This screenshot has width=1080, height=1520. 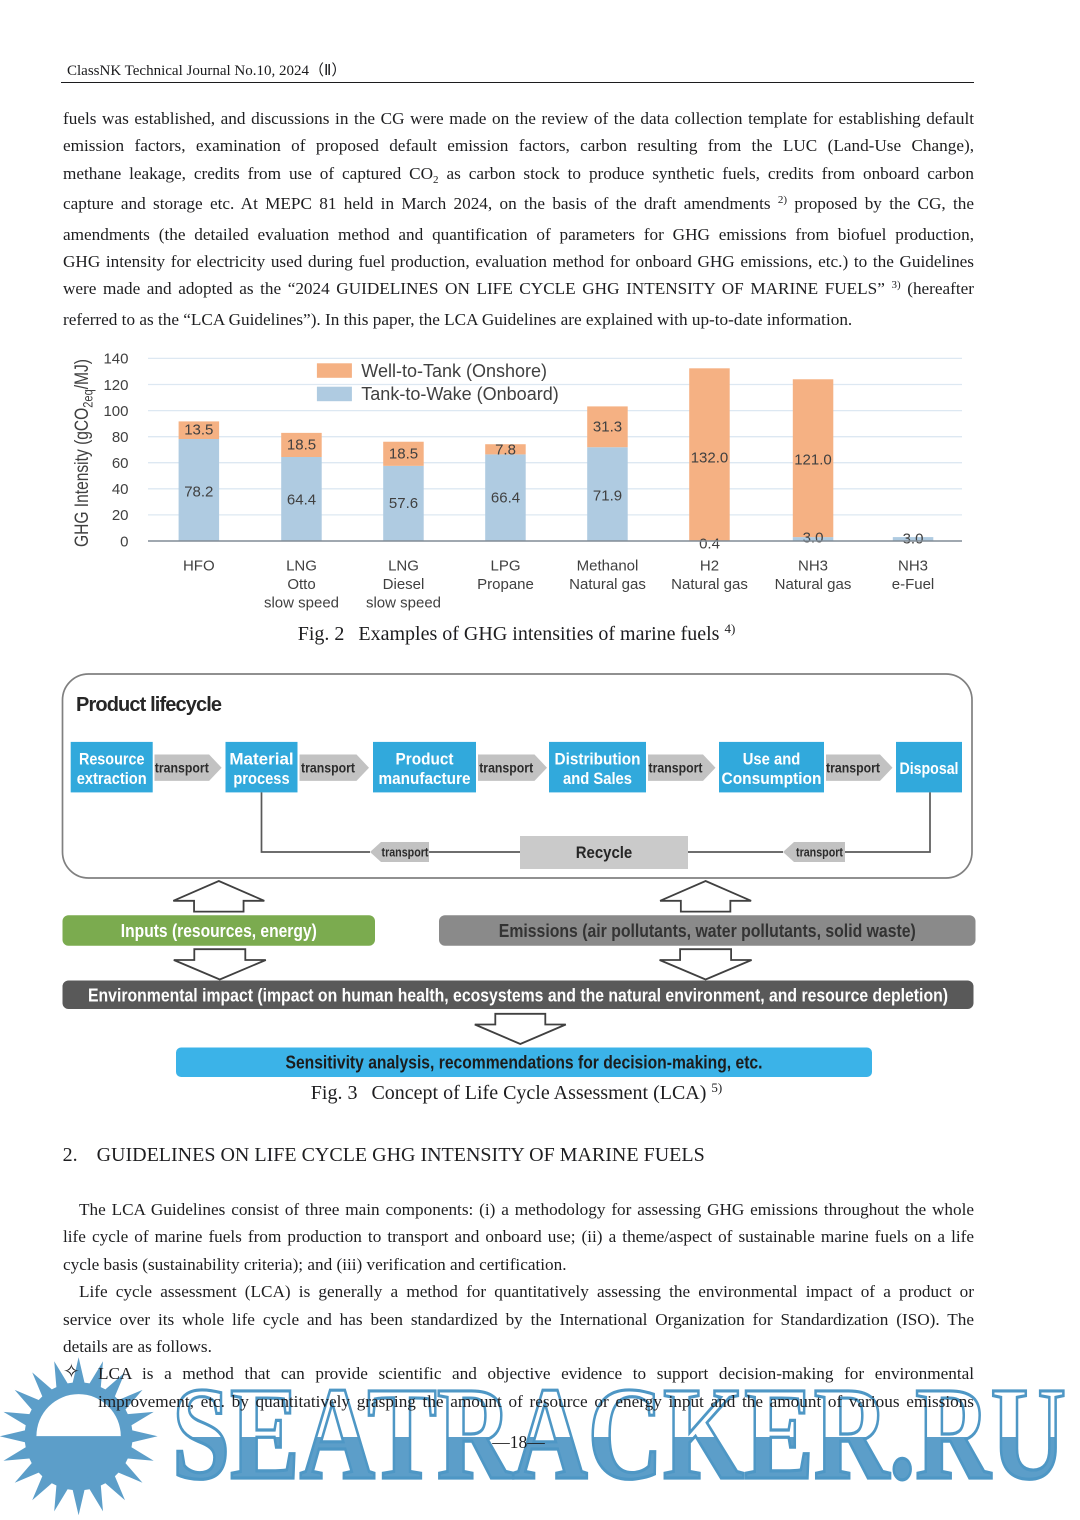 I want to click on svg-text: 100, so click(x=115, y=411).